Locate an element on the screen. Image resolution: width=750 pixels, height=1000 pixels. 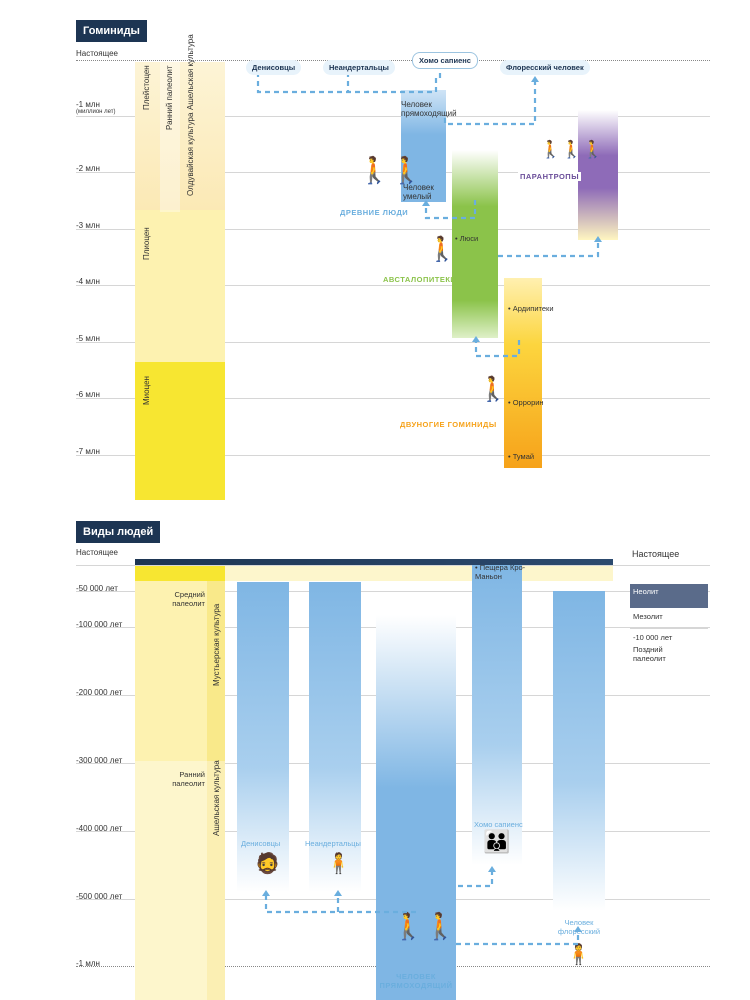
group-ancient-humans: ДРЕВНИЕ ЛЮДИ is located at coordinates (374, 212).